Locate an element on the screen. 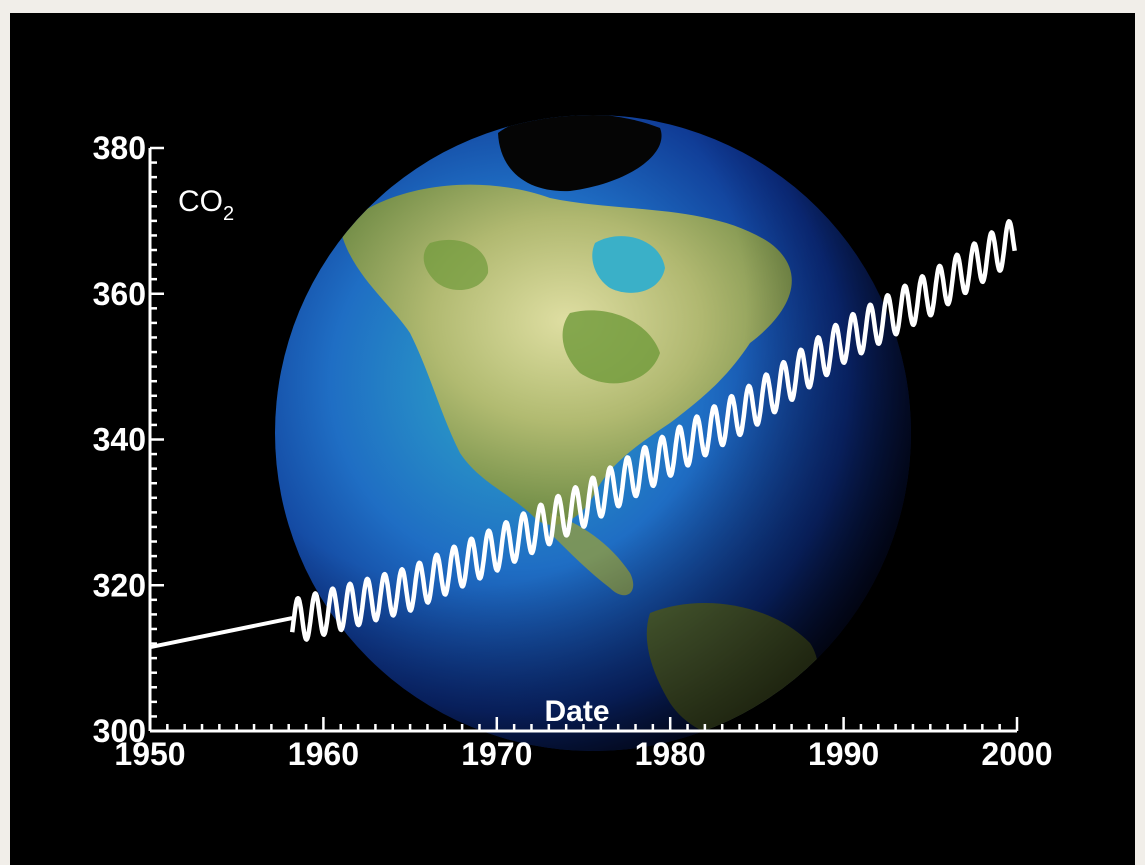 This screenshot has height=865, width=1145. y-tick-label: 320 is located at coordinates (119, 585).